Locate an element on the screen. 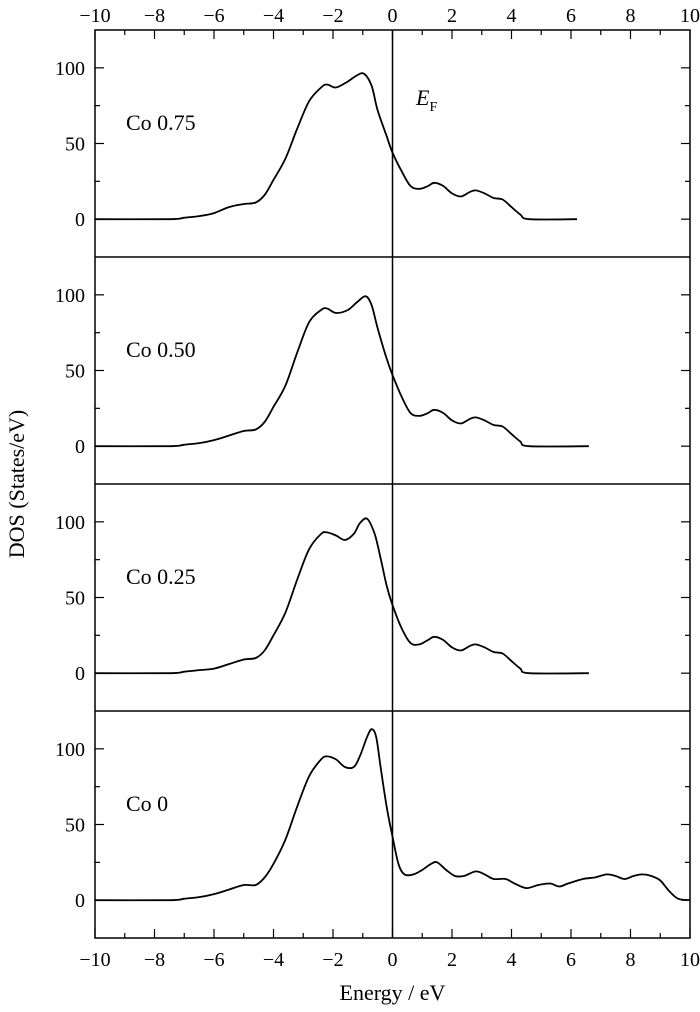 The width and height of the screenshot is (700, 1012). x-tick-label-bottom: 6 is located at coordinates (571, 960).